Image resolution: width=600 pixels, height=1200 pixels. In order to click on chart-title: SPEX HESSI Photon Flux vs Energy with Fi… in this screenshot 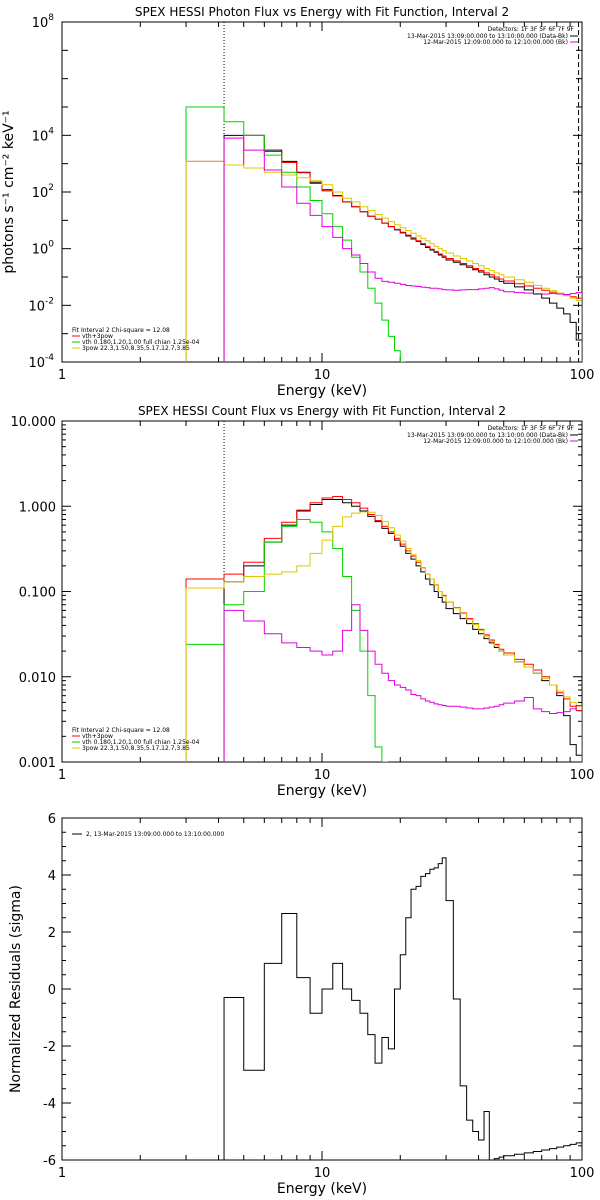, I will do `click(322, 12)`.